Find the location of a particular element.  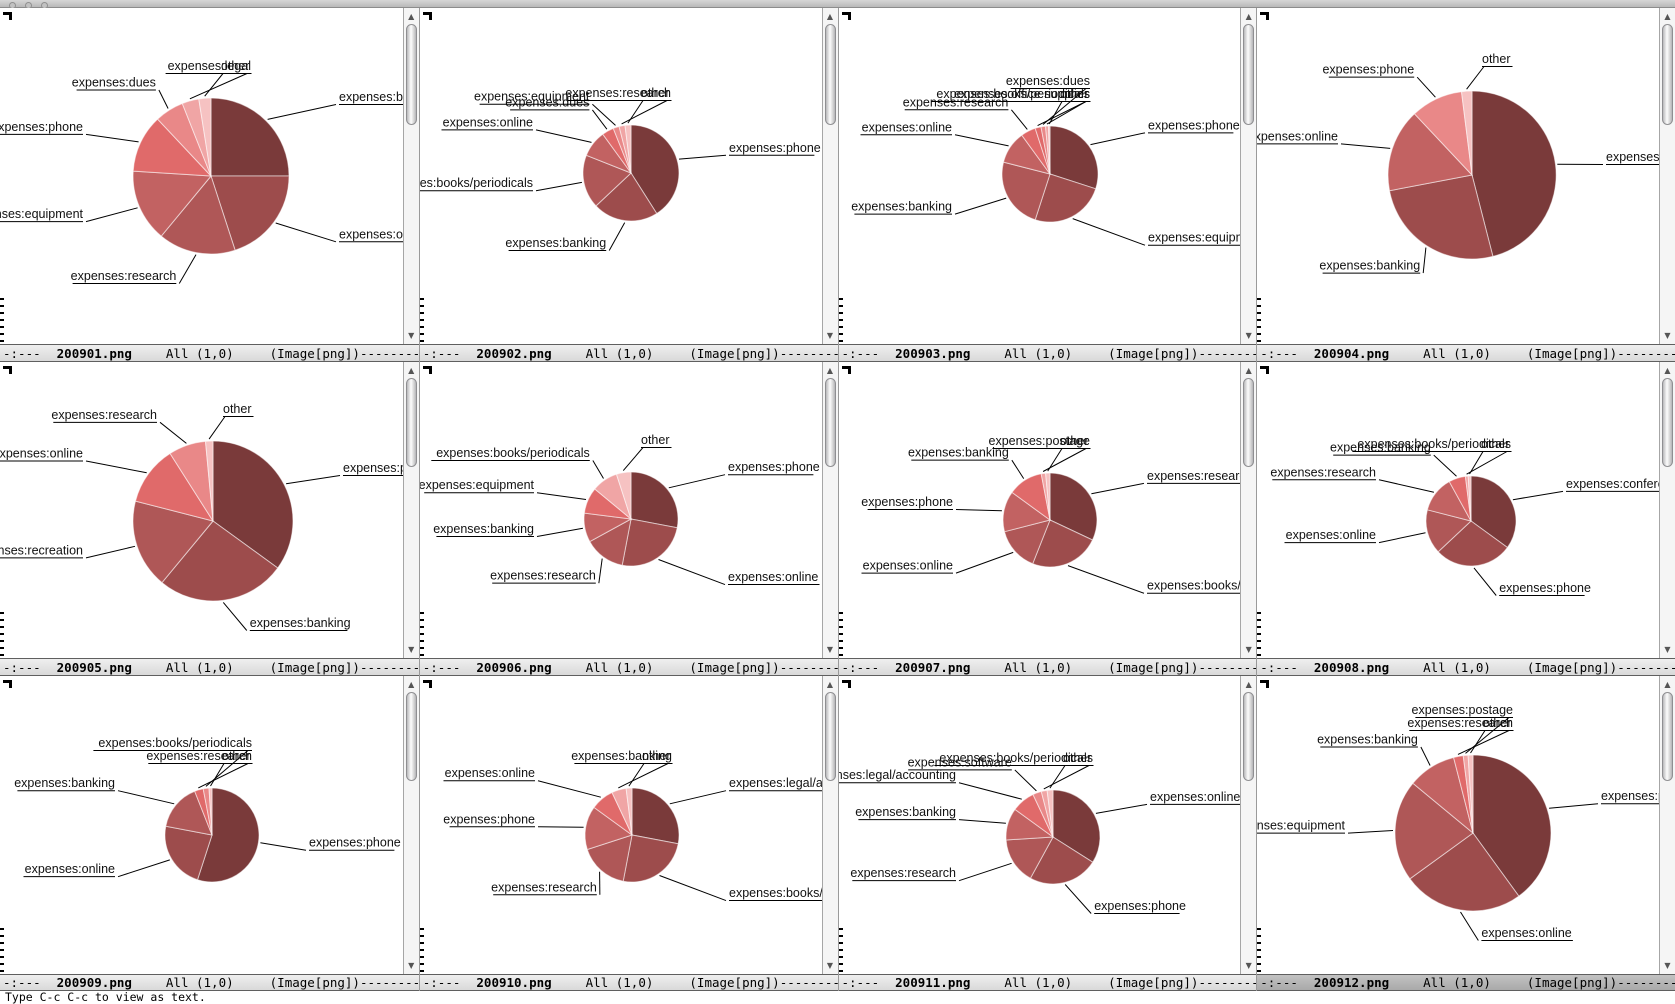

modeline-position: All (1,0) is located at coordinates (619, 353).